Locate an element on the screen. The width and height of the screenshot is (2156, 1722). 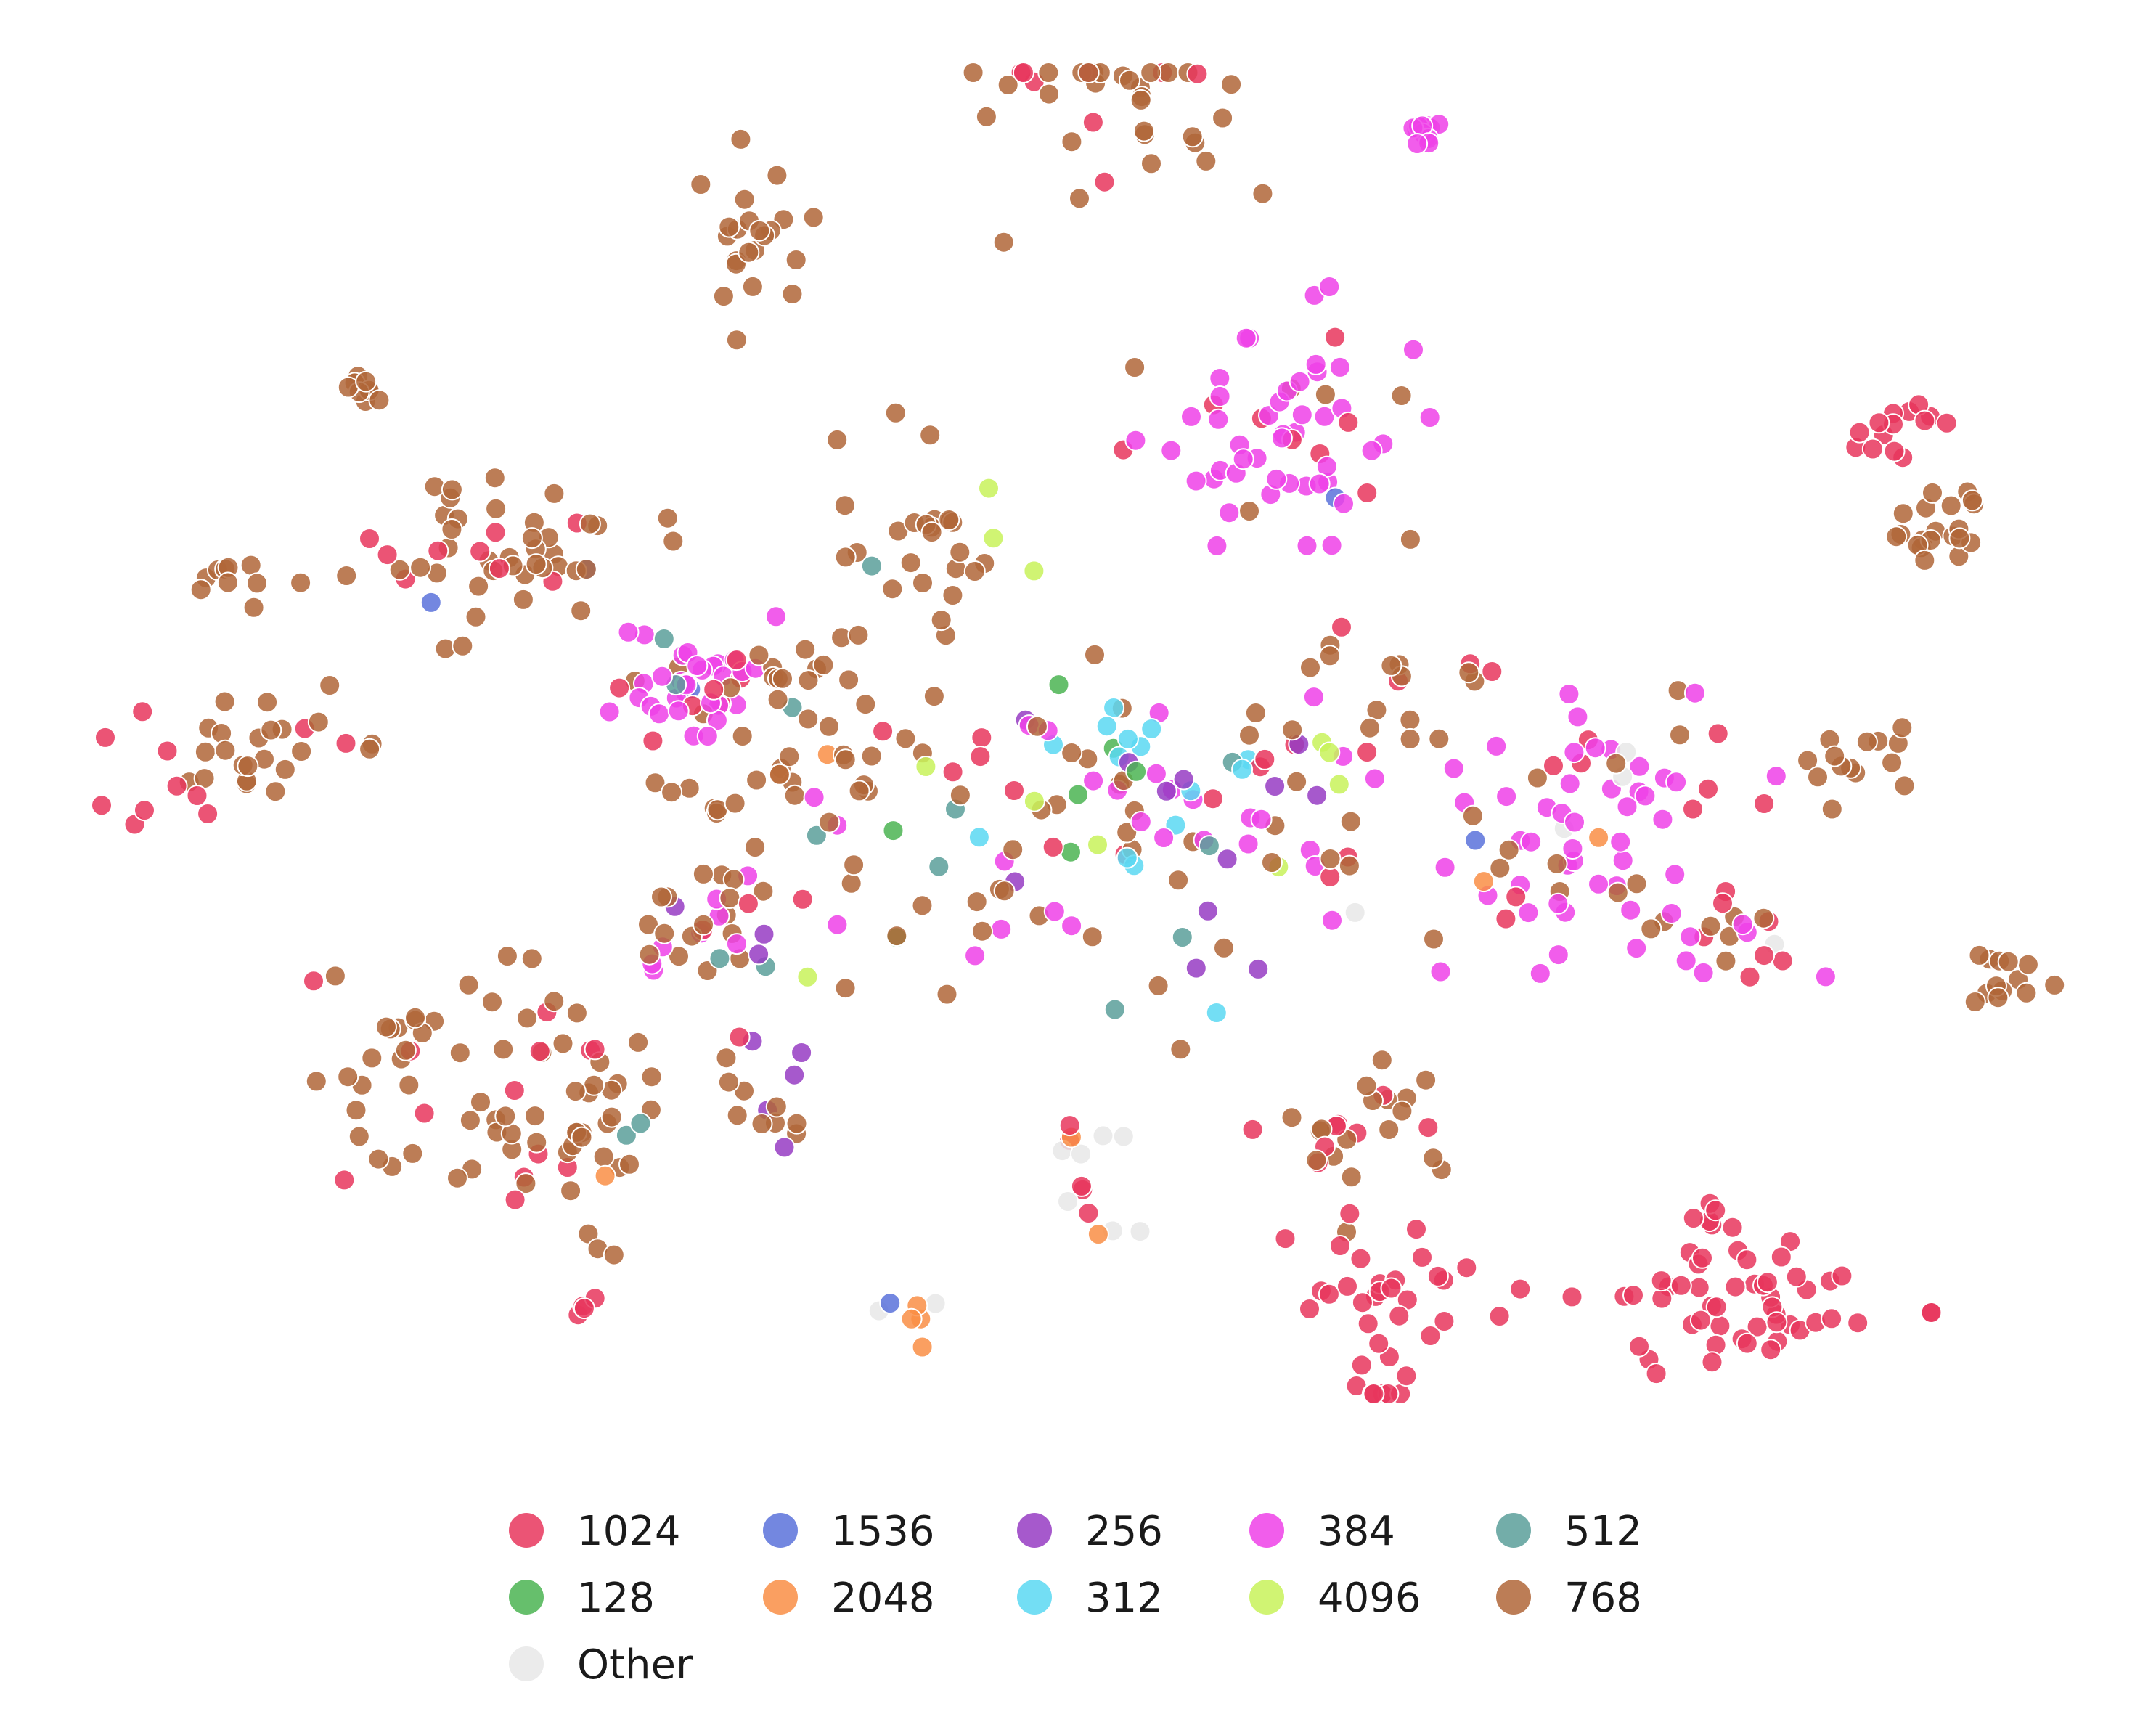
legend-label-other: Other is located at coordinates (635, 1665).